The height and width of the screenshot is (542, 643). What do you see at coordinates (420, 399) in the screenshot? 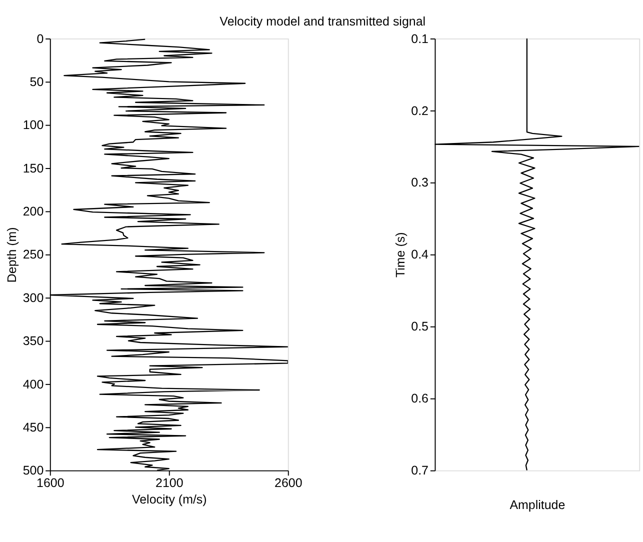
I see `y-tick-label: 0.6` at bounding box center [420, 399].